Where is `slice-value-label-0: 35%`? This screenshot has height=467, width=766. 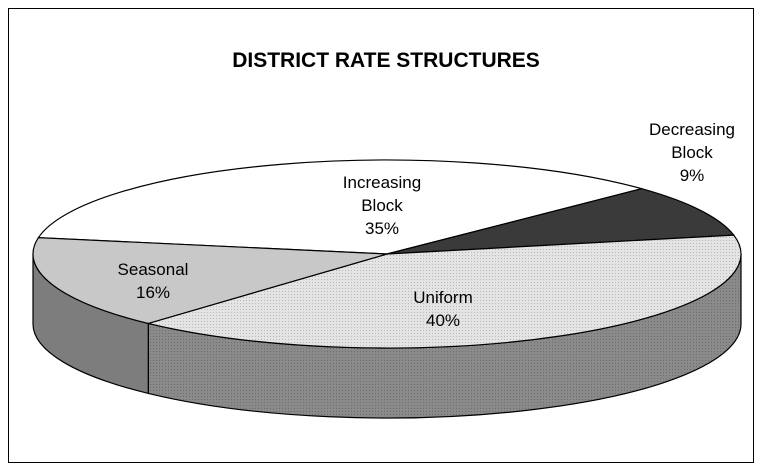
slice-value-label-0: 35% is located at coordinates (382, 228).